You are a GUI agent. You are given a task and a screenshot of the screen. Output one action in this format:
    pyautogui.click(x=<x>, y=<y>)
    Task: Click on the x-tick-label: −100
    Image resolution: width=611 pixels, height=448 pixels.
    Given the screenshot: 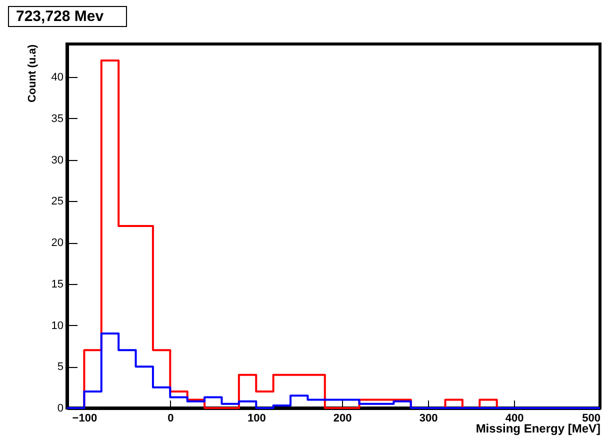 What is the action you would take?
    pyautogui.click(x=85, y=418)
    